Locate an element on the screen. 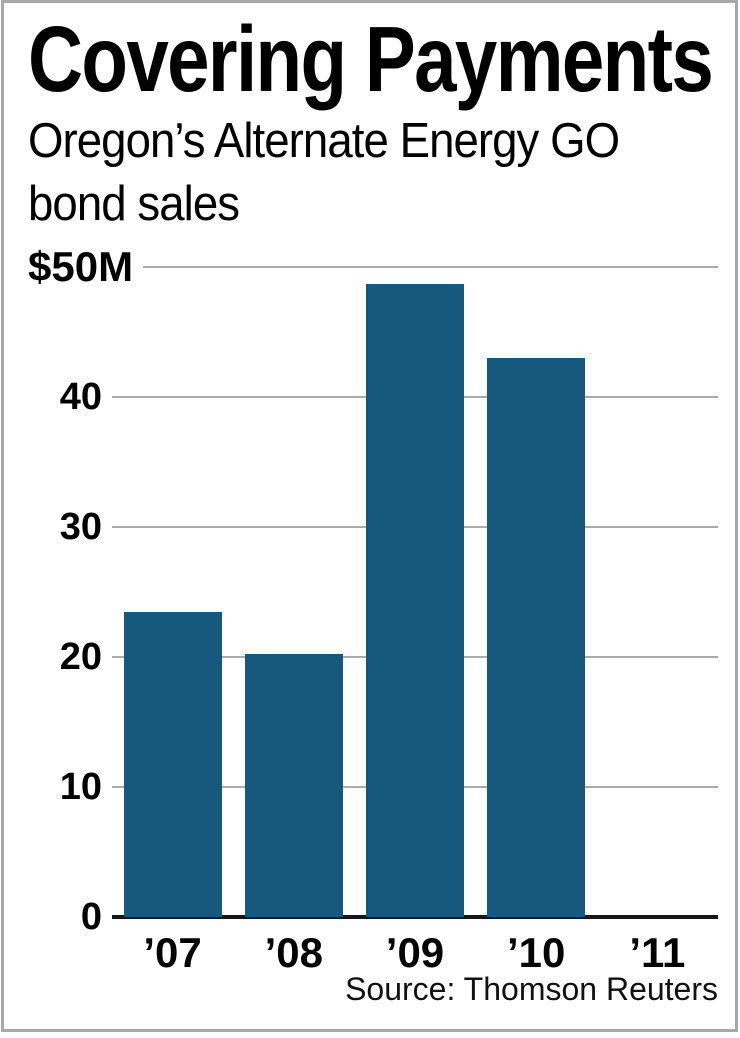 This screenshot has width=740, height=1038. x-axis-label: ’07 is located at coordinates (172, 952).